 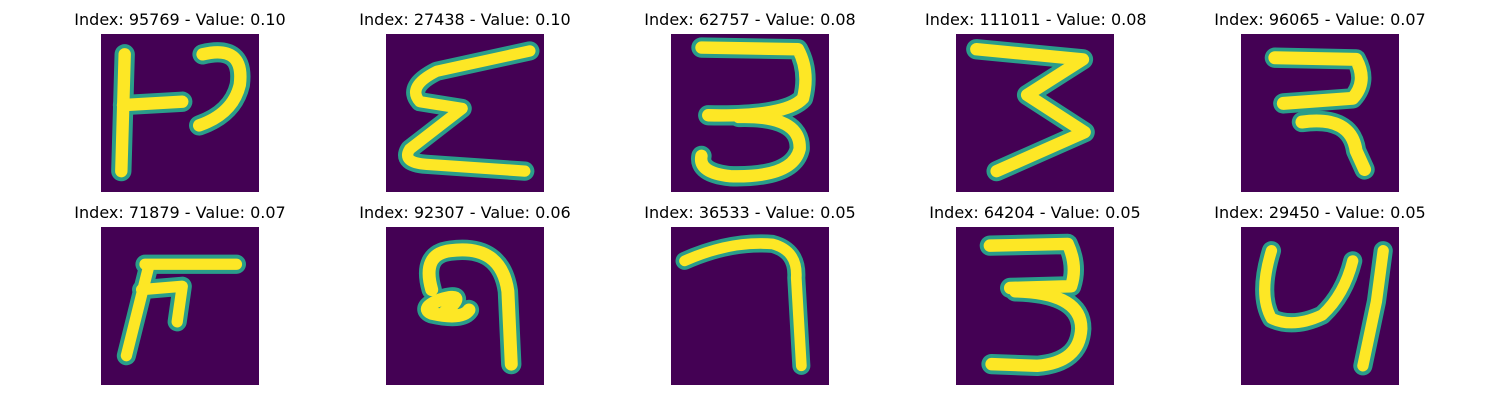 What do you see at coordinates (465, 19) in the screenshot?
I see `panel-title: Index: 27438 - Value: 0.10` at bounding box center [465, 19].